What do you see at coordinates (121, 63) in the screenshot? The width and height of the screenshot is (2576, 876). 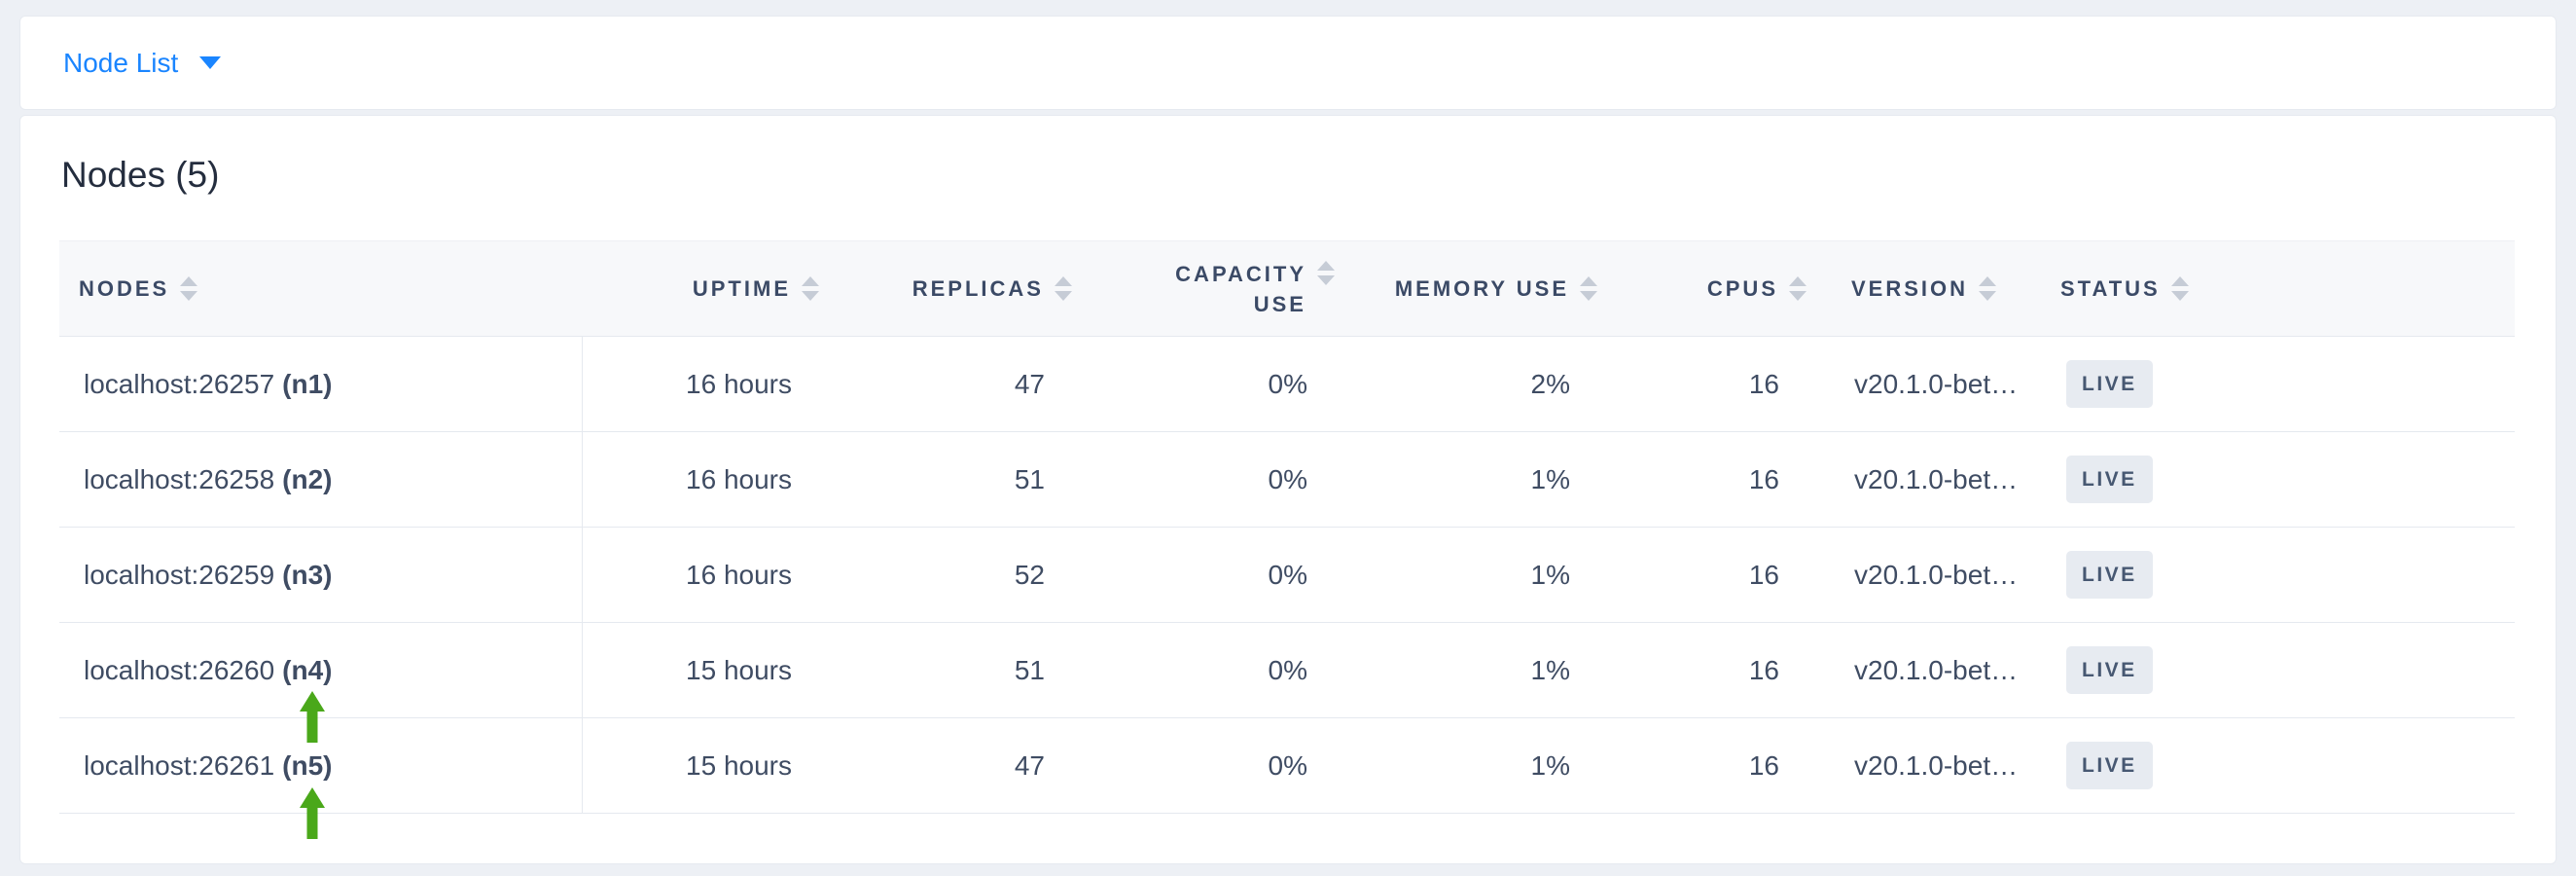 I see `node-list-dropdown-label: Node List` at bounding box center [121, 63].